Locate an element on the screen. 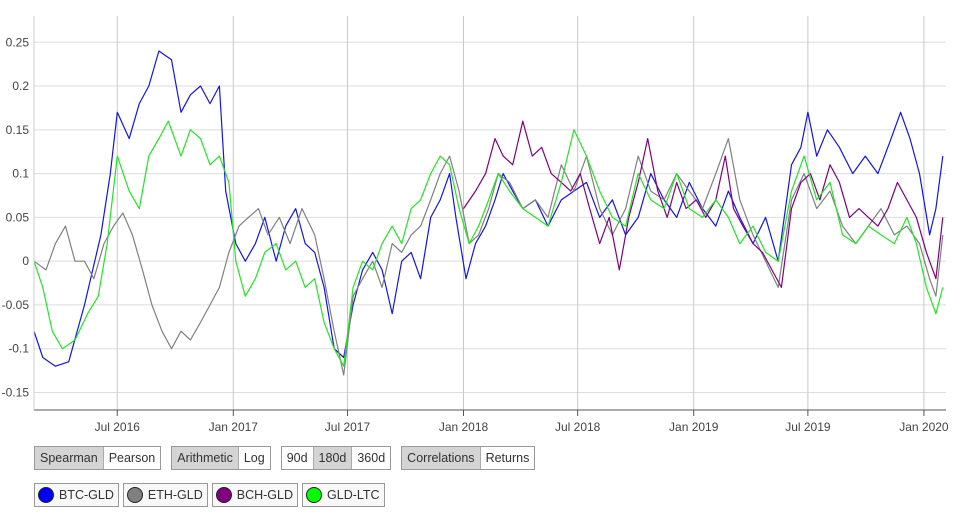 This screenshot has width=960, height=514. legend-item-gld-ltc: GLD-LTC is located at coordinates (343, 495).